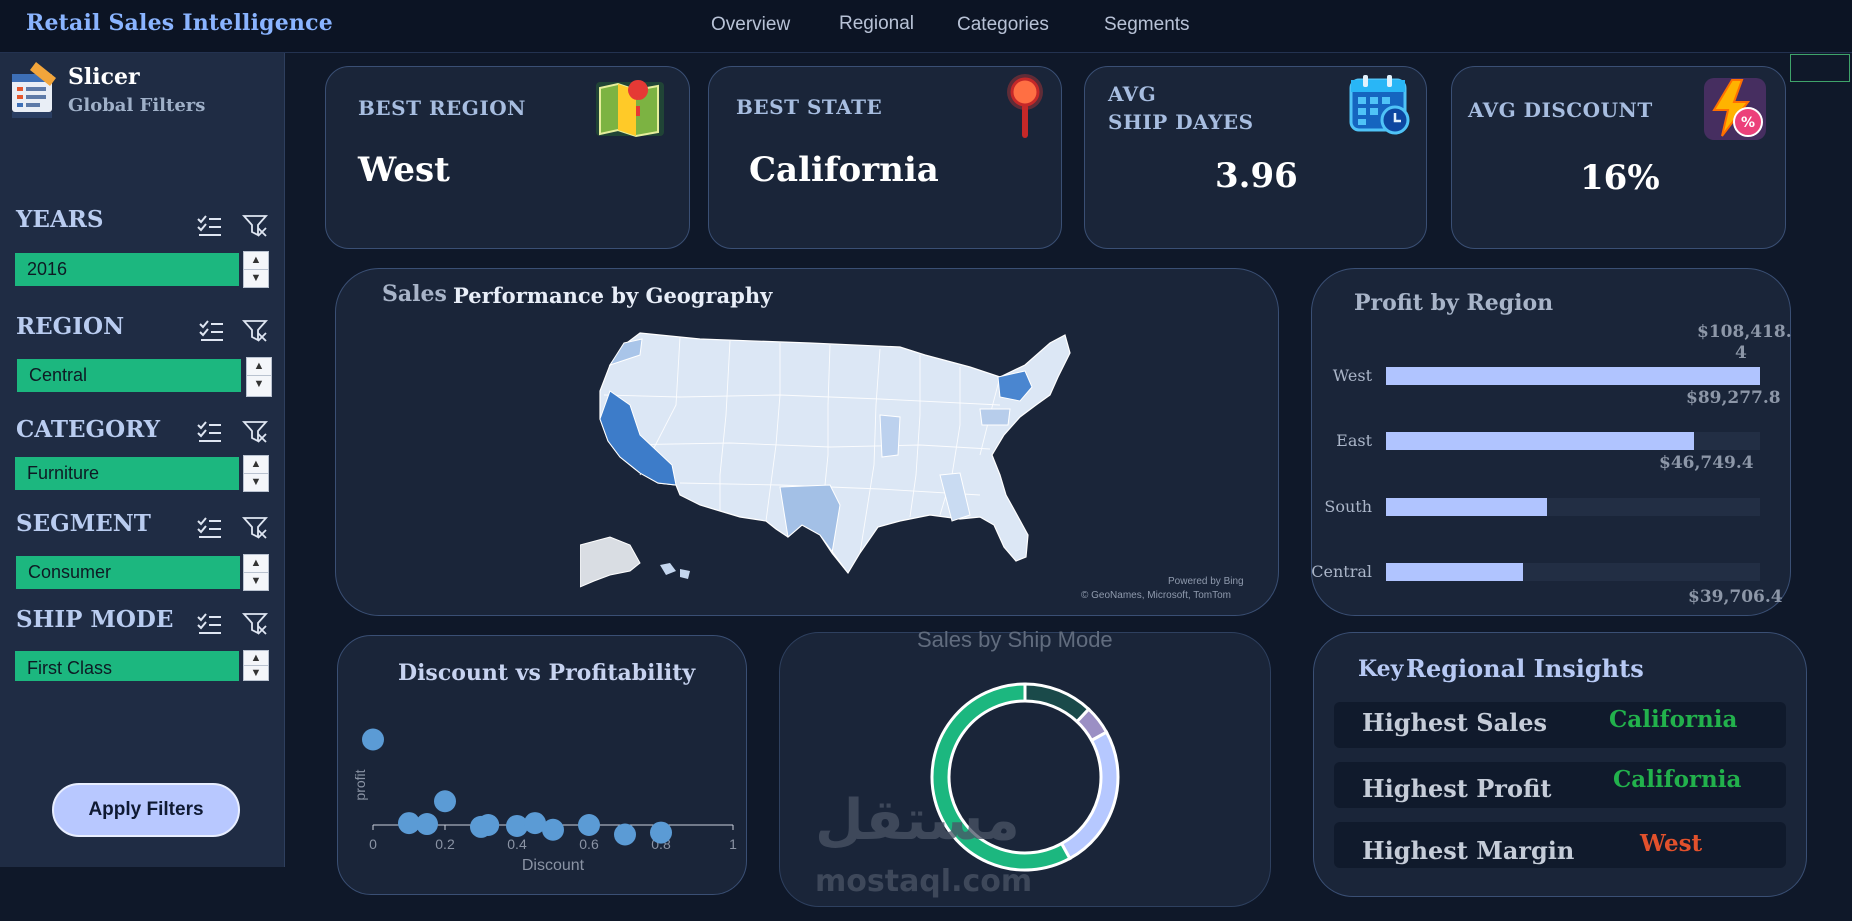  What do you see at coordinates (1671, 843) in the screenshot?
I see `insight-value: West` at bounding box center [1671, 843].